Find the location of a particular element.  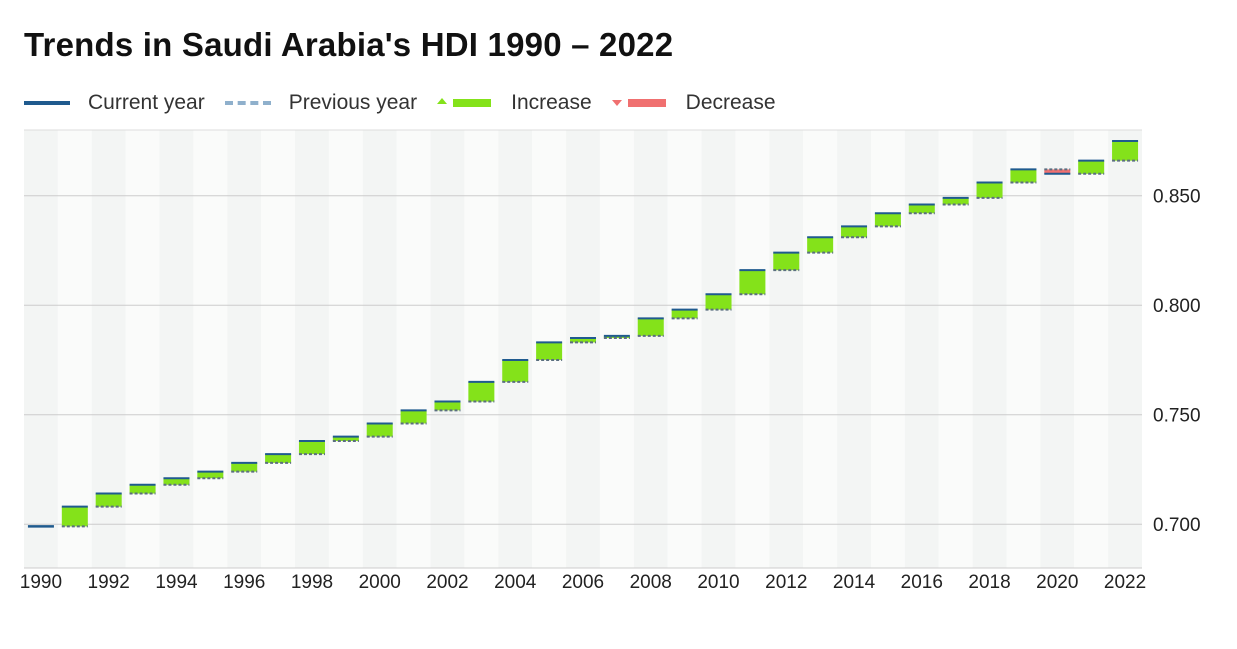

triangle-up-icon is located at coordinates (442, 101).